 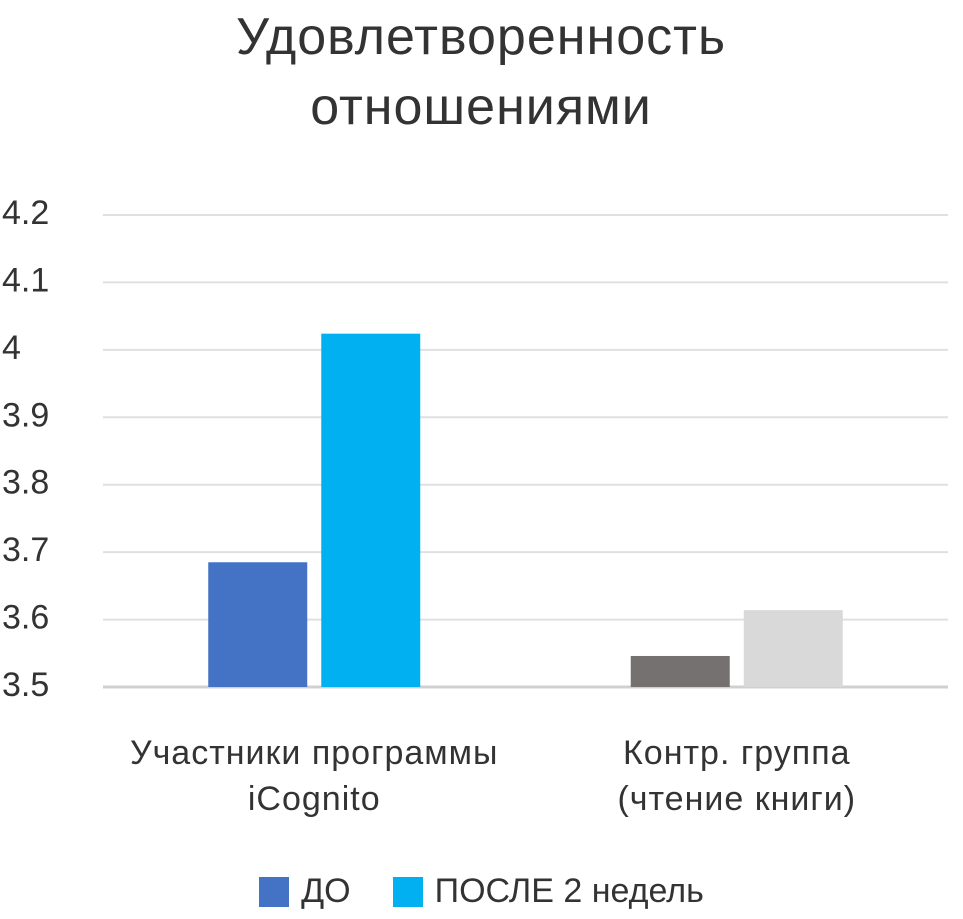 What do you see at coordinates (737, 776) in the screenshot?
I see `x-tick-label: Контр. группа (чтение книги)` at bounding box center [737, 776].